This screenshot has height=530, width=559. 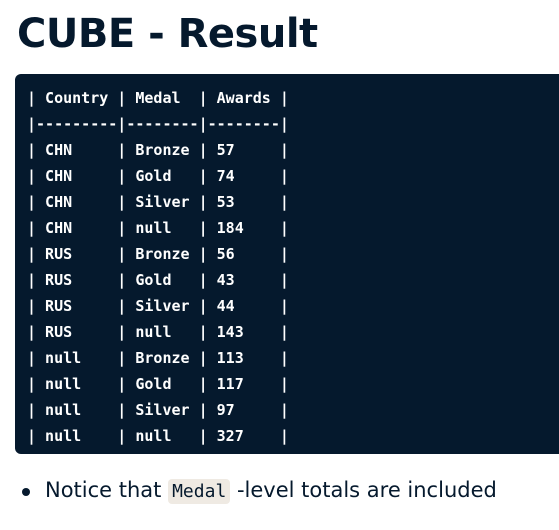 I want to click on code-line-row: | CHN | Gold | 74 |, so click(x=158, y=176).